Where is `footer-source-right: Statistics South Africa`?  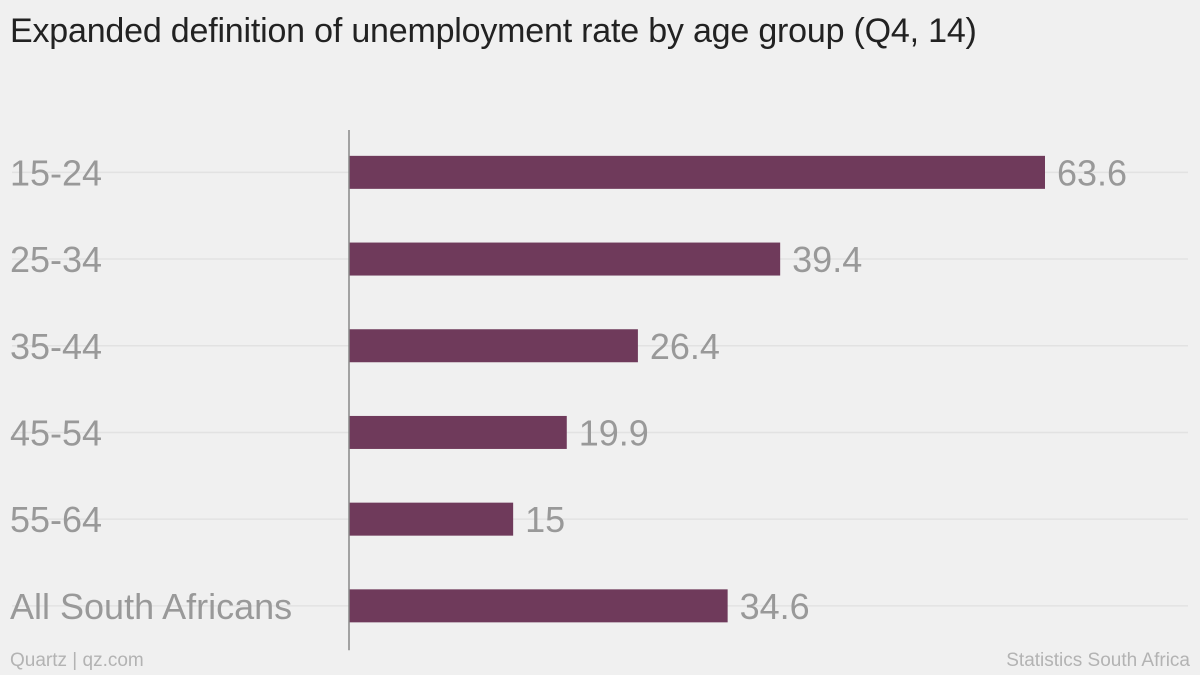 footer-source-right: Statistics South Africa is located at coordinates (1098, 660).